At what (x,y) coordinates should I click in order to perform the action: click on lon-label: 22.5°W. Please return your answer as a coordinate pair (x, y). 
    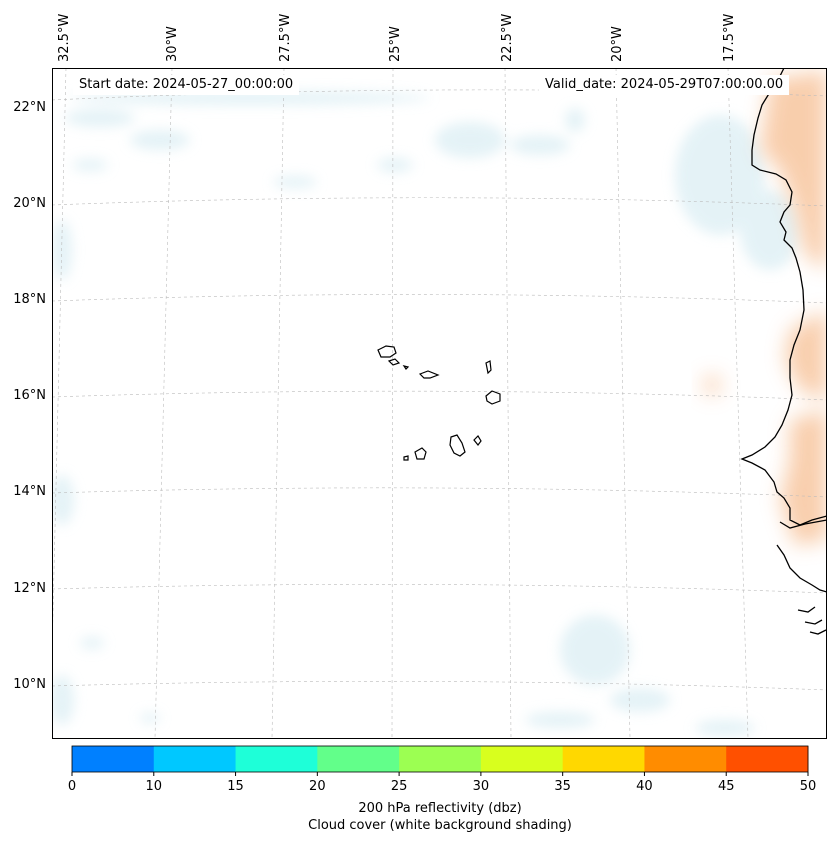
    Looking at the image, I should click on (507, 38).